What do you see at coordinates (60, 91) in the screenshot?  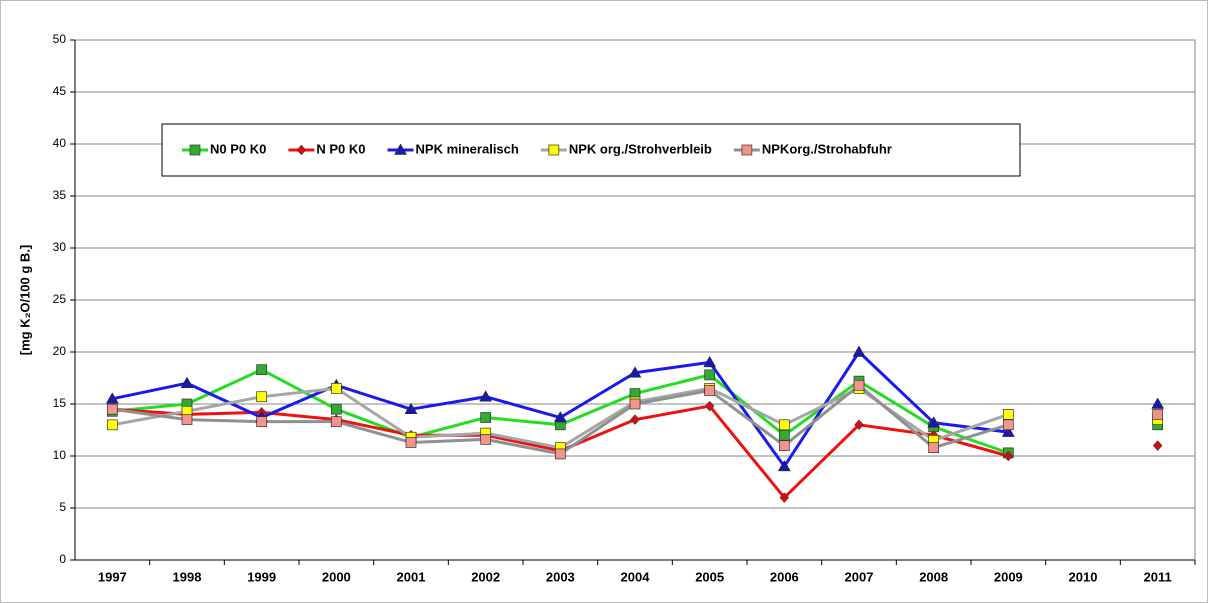 I see `y-tick-label: 45` at bounding box center [60, 91].